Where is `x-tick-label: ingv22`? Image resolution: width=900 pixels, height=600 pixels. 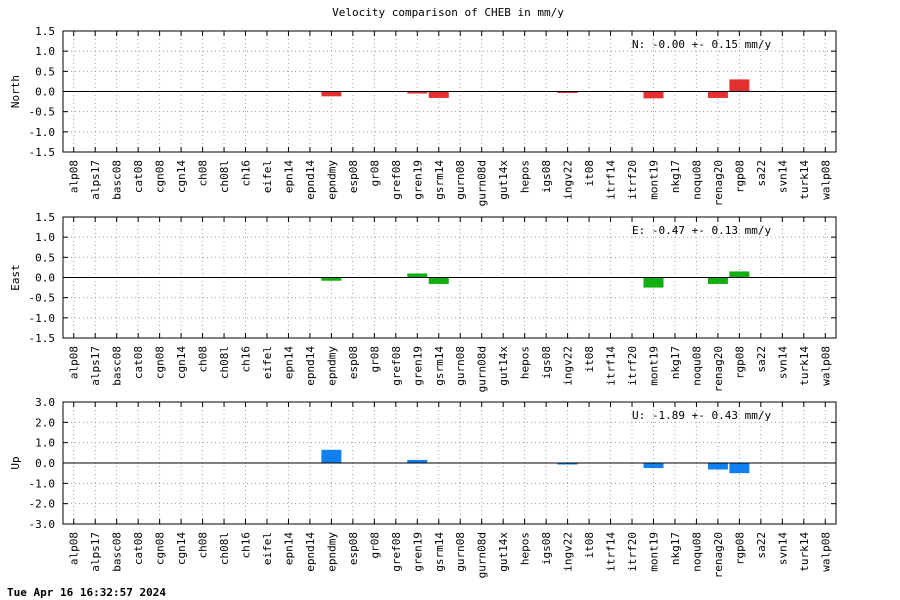
x-tick-label: ingv22 is located at coordinates (568, 552).